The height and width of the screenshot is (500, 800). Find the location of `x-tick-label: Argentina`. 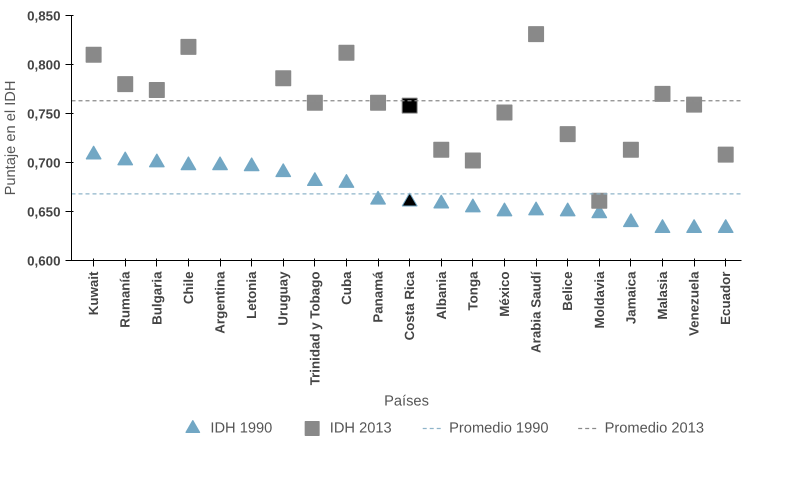

x-tick-label: Argentina is located at coordinates (220, 302).